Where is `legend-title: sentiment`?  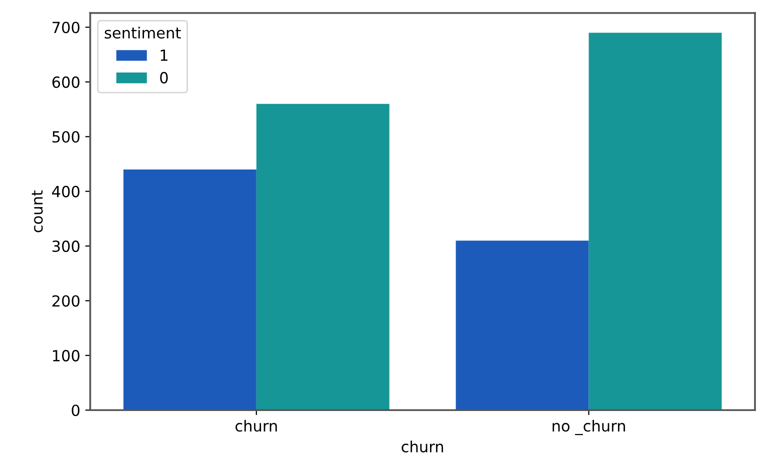 legend-title: sentiment is located at coordinates (142, 32).